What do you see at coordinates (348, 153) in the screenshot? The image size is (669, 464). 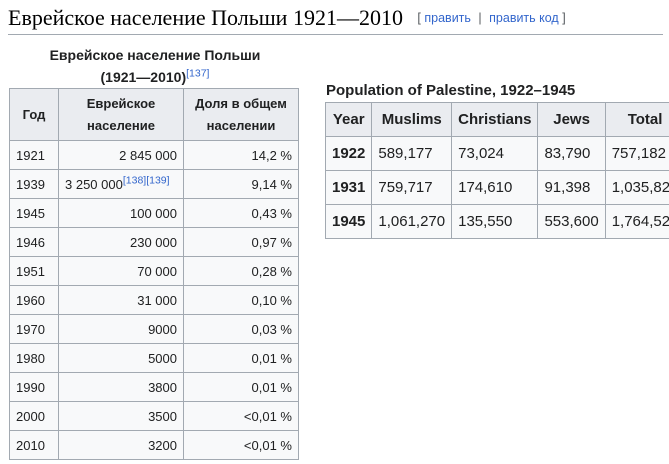 I see `cell-year: 1922` at bounding box center [348, 153].